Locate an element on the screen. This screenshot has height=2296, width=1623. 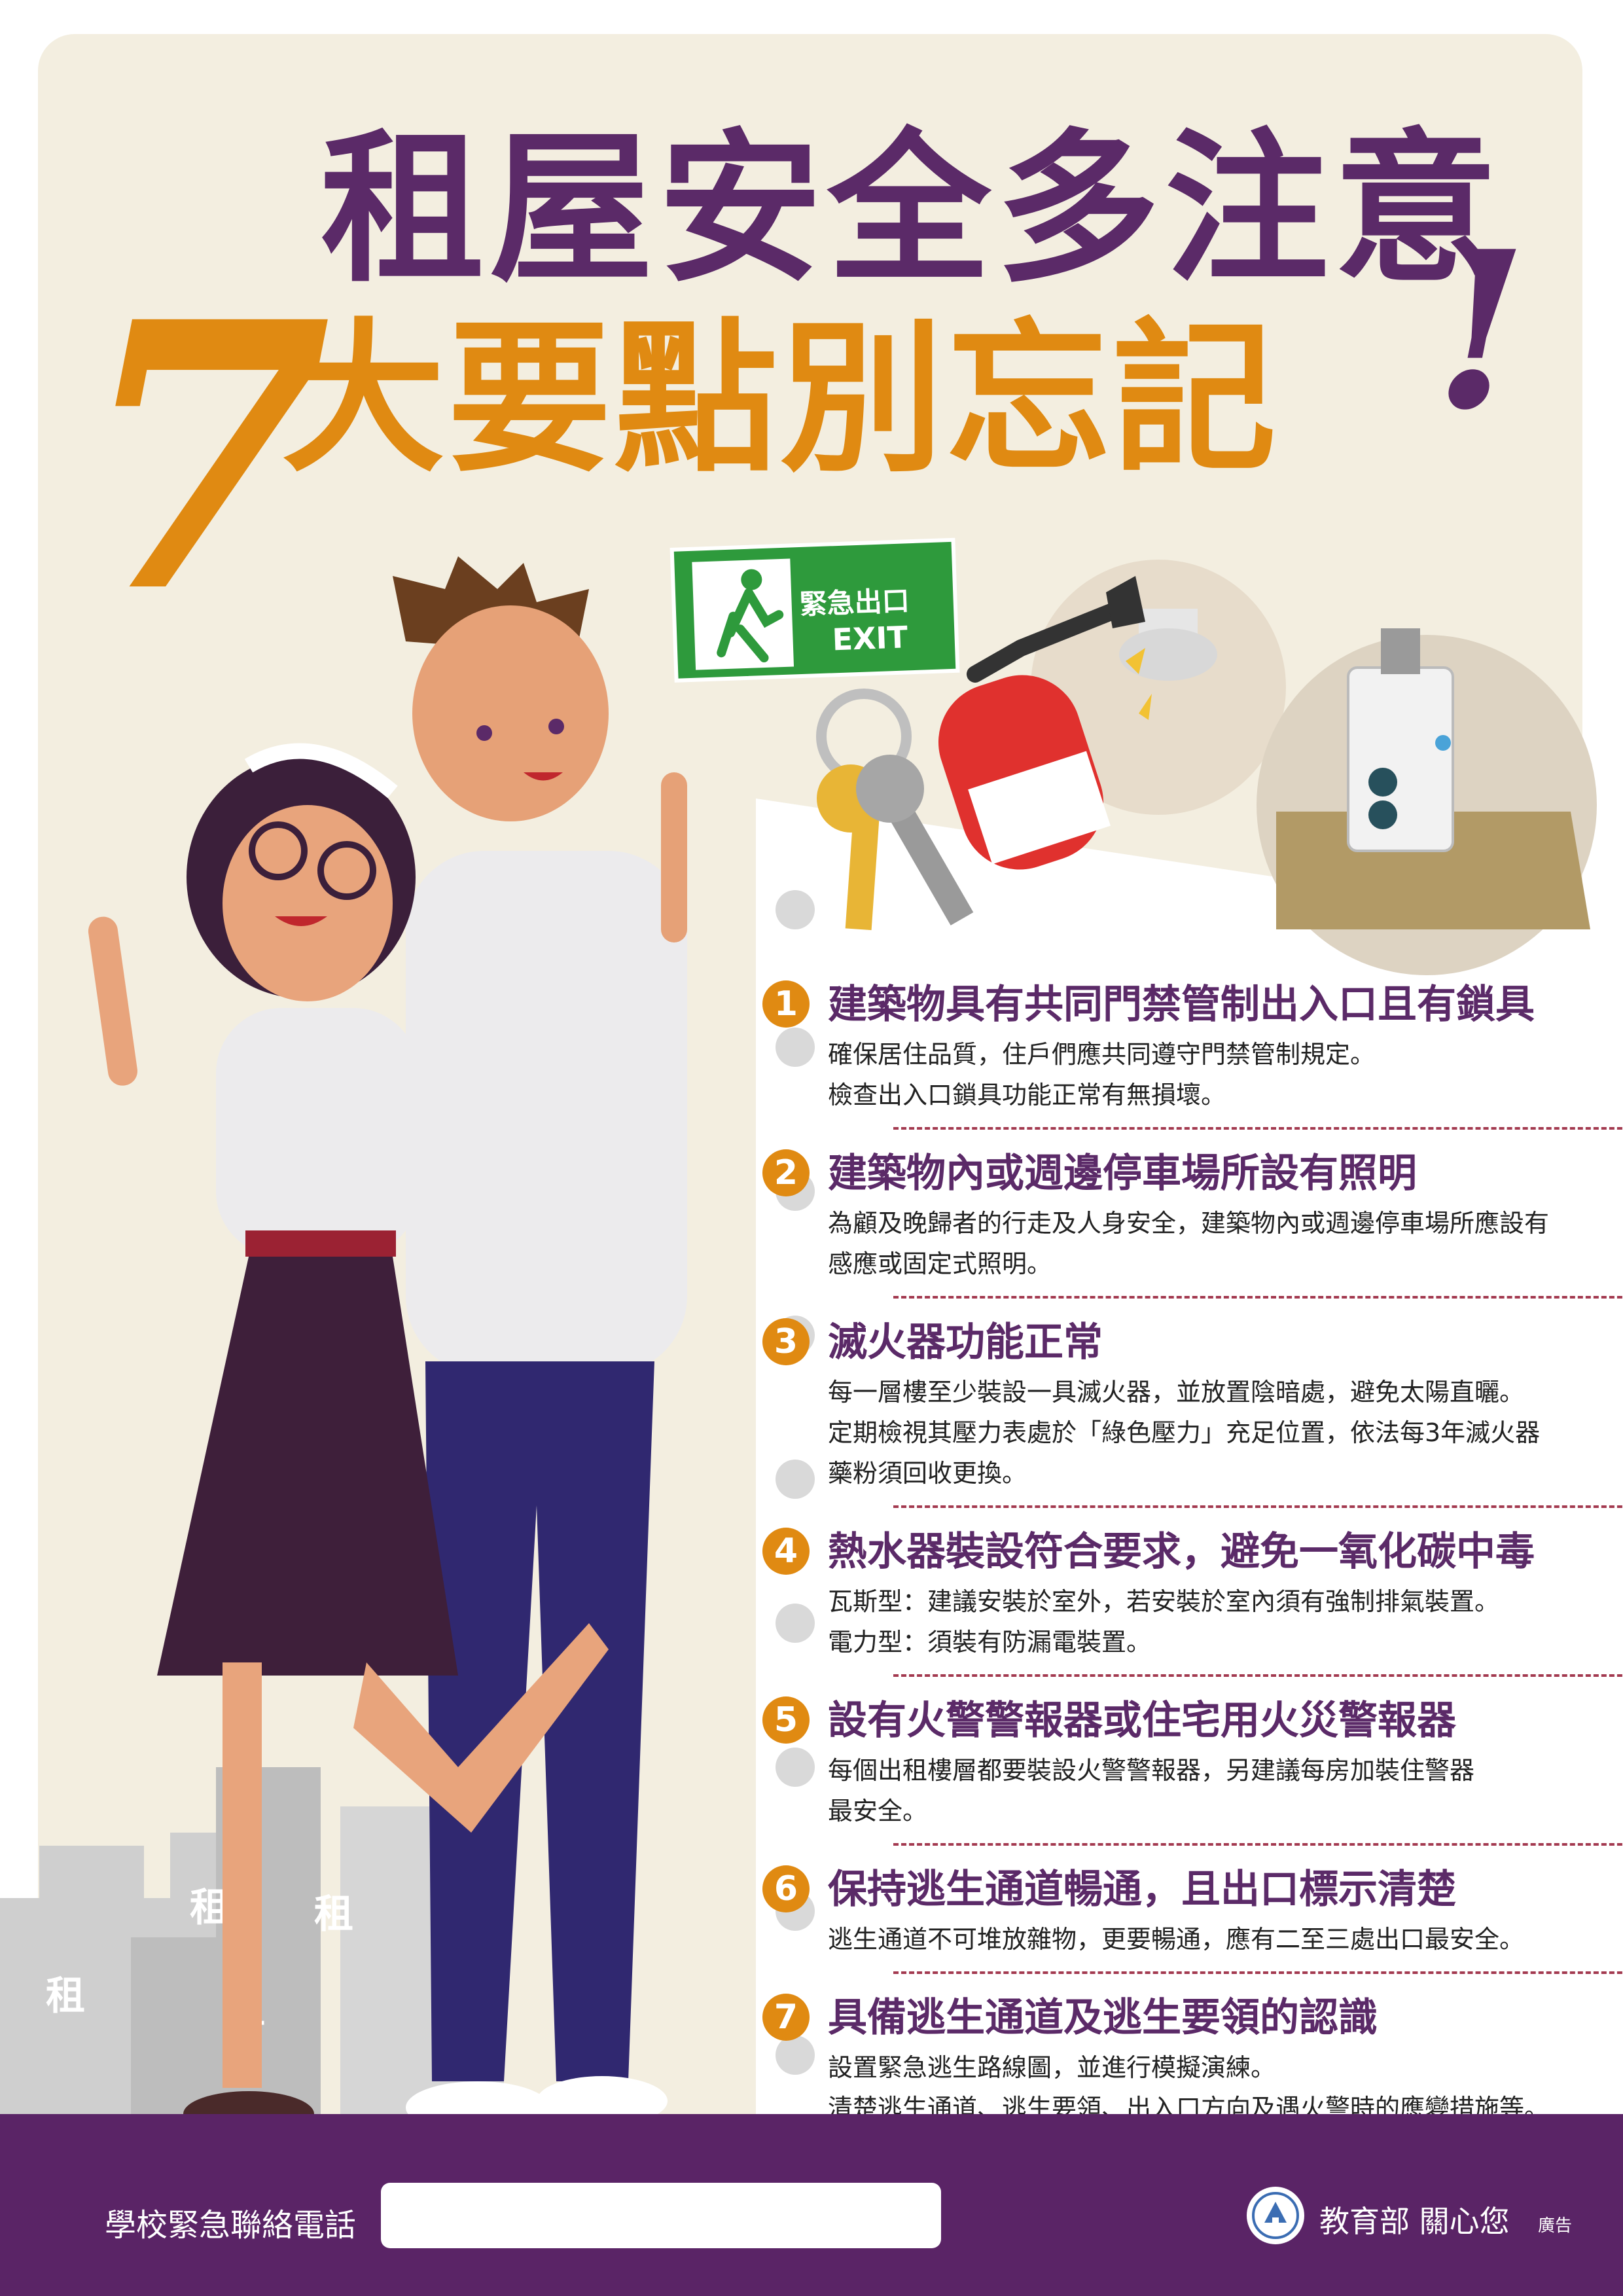
ad-tag: 廣告 is located at coordinates (1556, 2226).